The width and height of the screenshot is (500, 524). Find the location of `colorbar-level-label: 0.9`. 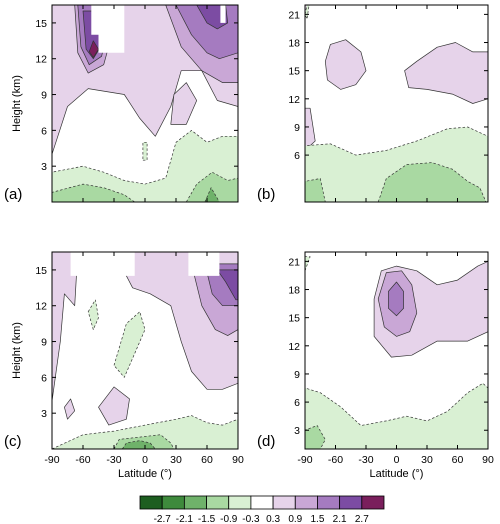

colorbar-level-label: 0.9 is located at coordinates (295, 519).